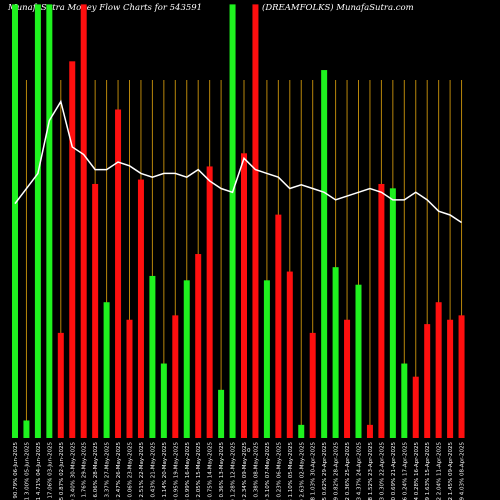 This screenshot has height=500, width=500. What do you see at coordinates (463, 471) in the screenshot?
I see `tick-label: 111.79 4.03% 08-Apr-2025` at bounding box center [463, 471].